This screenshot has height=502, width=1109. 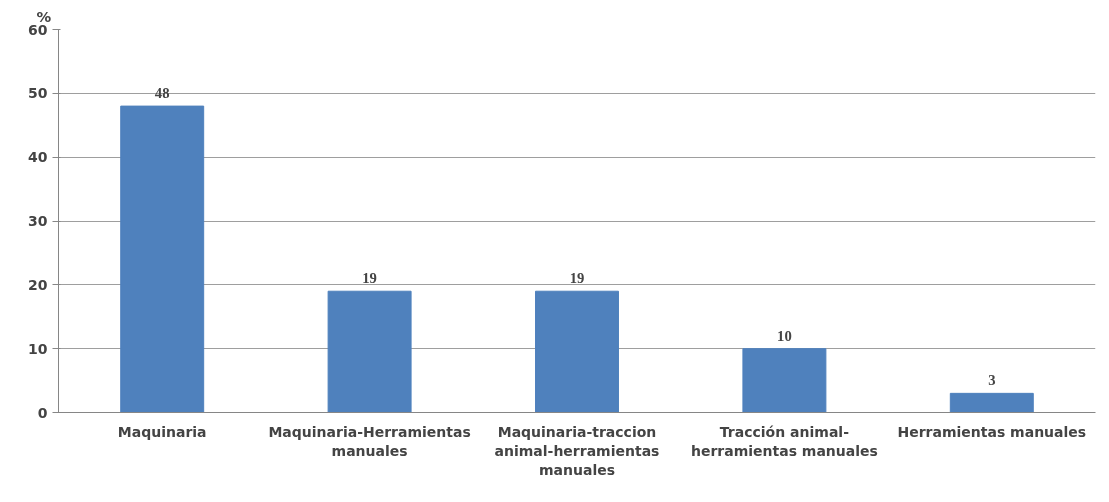 What do you see at coordinates (577, 450) in the screenshot?
I see `x-tick-label: Maquinaria-traccion animal-herramientas manuales` at bounding box center [577, 450].